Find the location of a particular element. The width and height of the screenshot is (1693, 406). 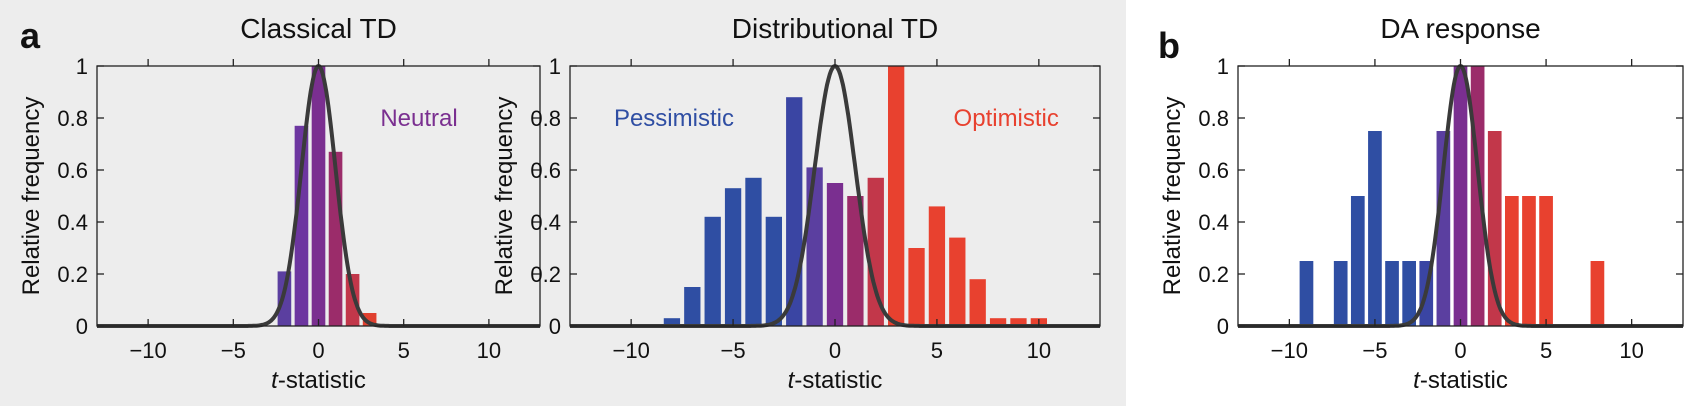

chart-title: DA response is located at coordinates (1460, 28).